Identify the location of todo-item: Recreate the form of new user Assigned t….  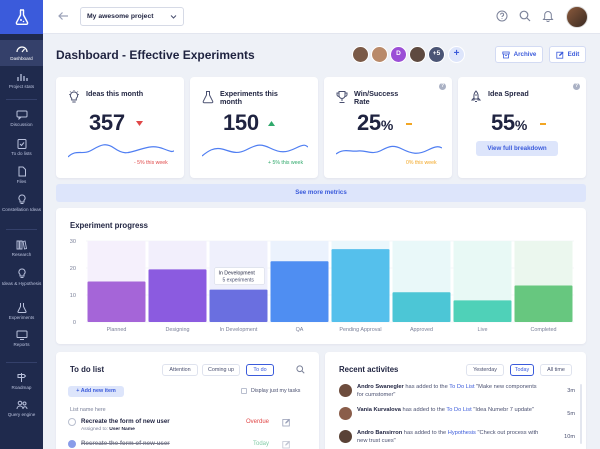
(186, 427).